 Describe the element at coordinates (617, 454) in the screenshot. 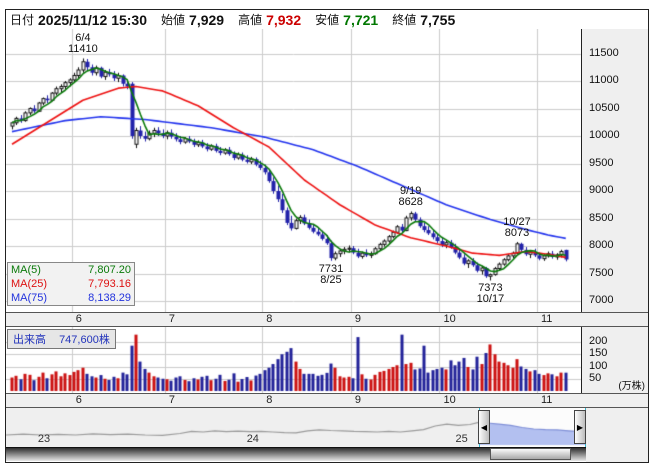

I see `scrollbar-right-filler` at that location.